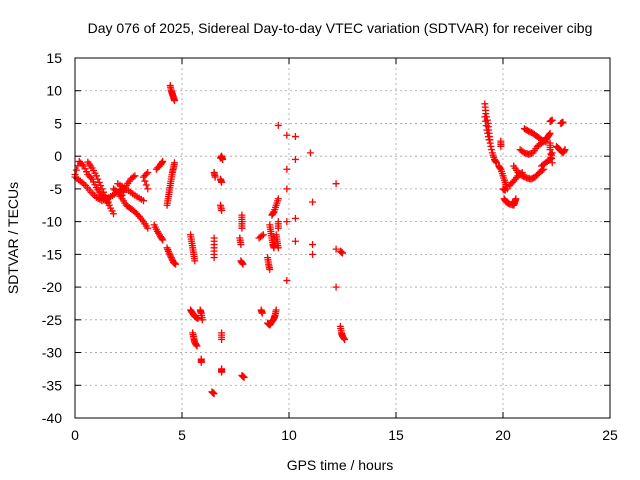 The width and height of the screenshot is (640, 480). Describe the element at coordinates (340, 465) in the screenshot. I see `x-axis-label: GPS time / hours` at that location.